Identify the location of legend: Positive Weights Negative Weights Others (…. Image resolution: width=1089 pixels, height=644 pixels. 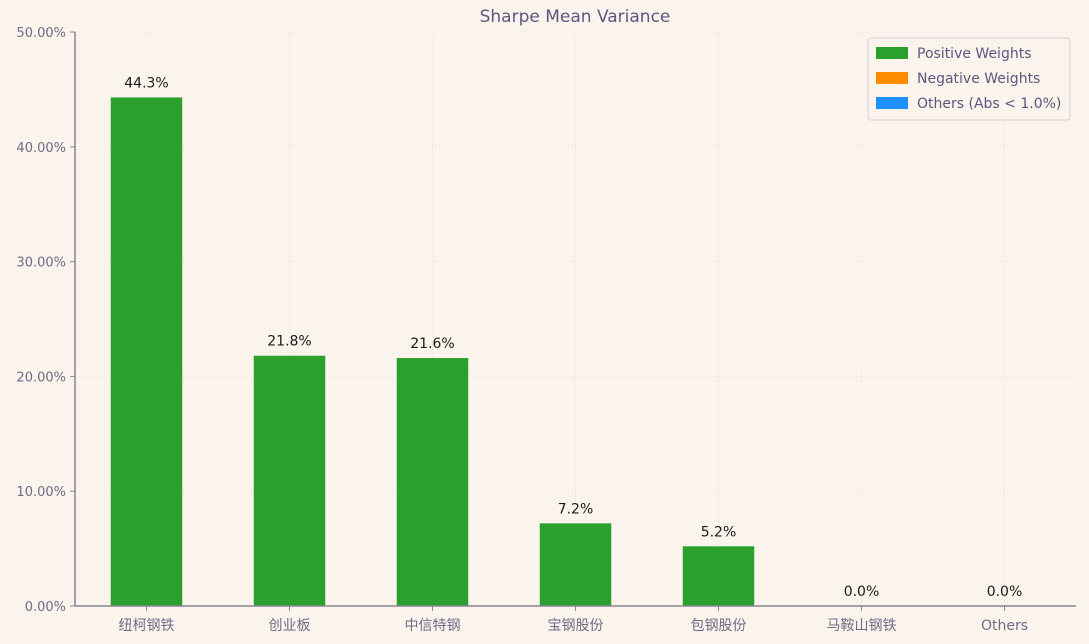
(969, 79).